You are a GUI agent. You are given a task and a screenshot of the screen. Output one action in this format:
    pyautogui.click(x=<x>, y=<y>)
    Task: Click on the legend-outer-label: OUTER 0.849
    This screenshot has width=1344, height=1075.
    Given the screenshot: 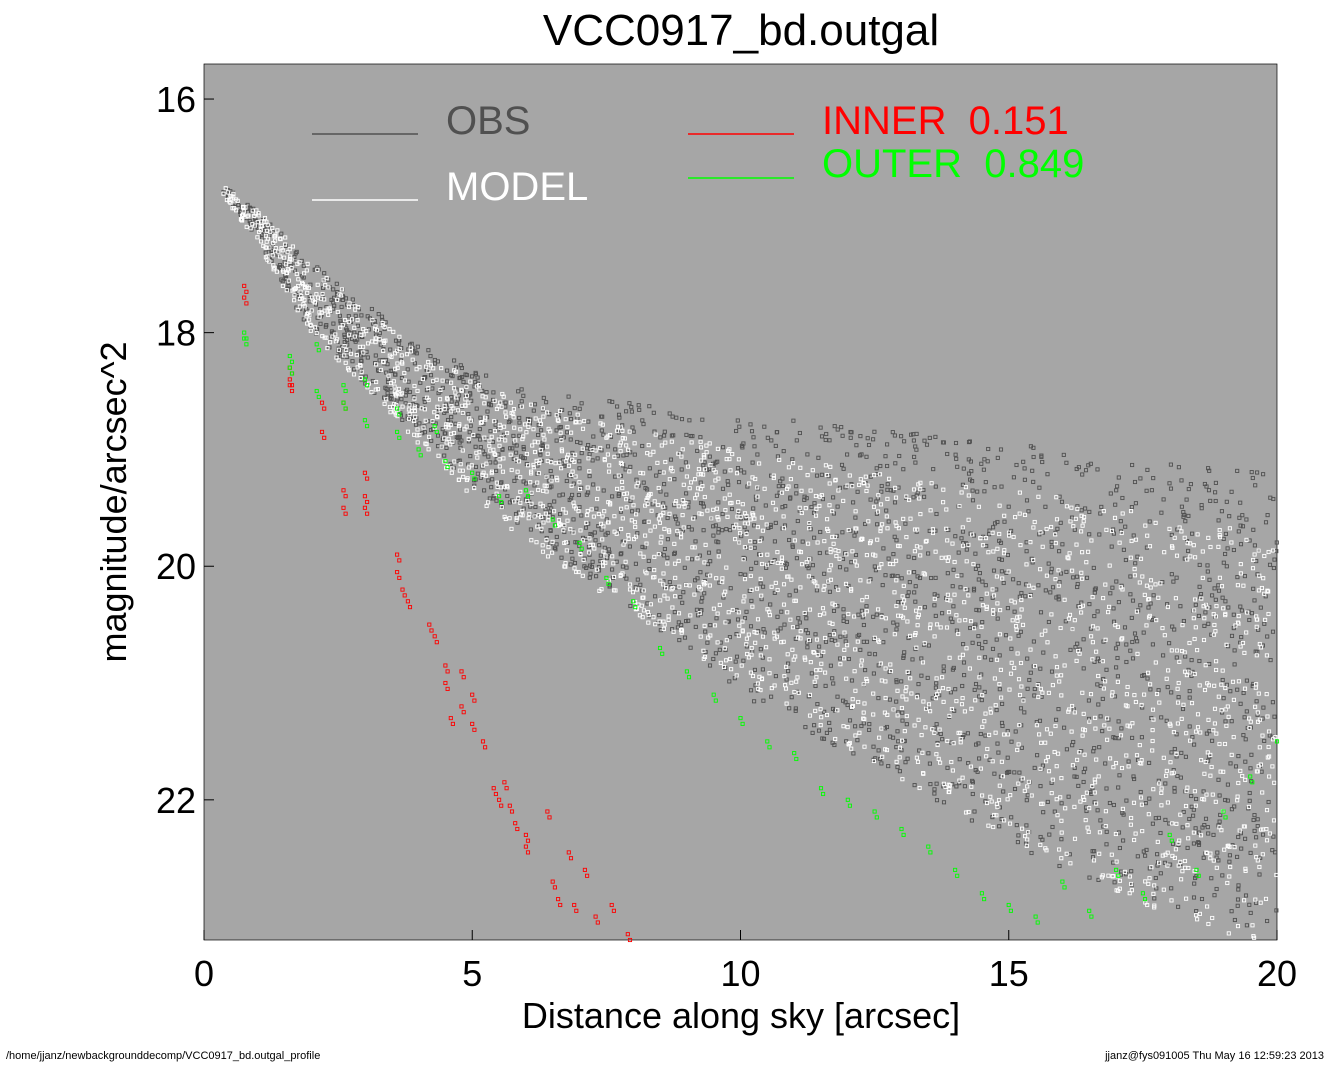 What is the action you would take?
    pyautogui.click(x=953, y=164)
    